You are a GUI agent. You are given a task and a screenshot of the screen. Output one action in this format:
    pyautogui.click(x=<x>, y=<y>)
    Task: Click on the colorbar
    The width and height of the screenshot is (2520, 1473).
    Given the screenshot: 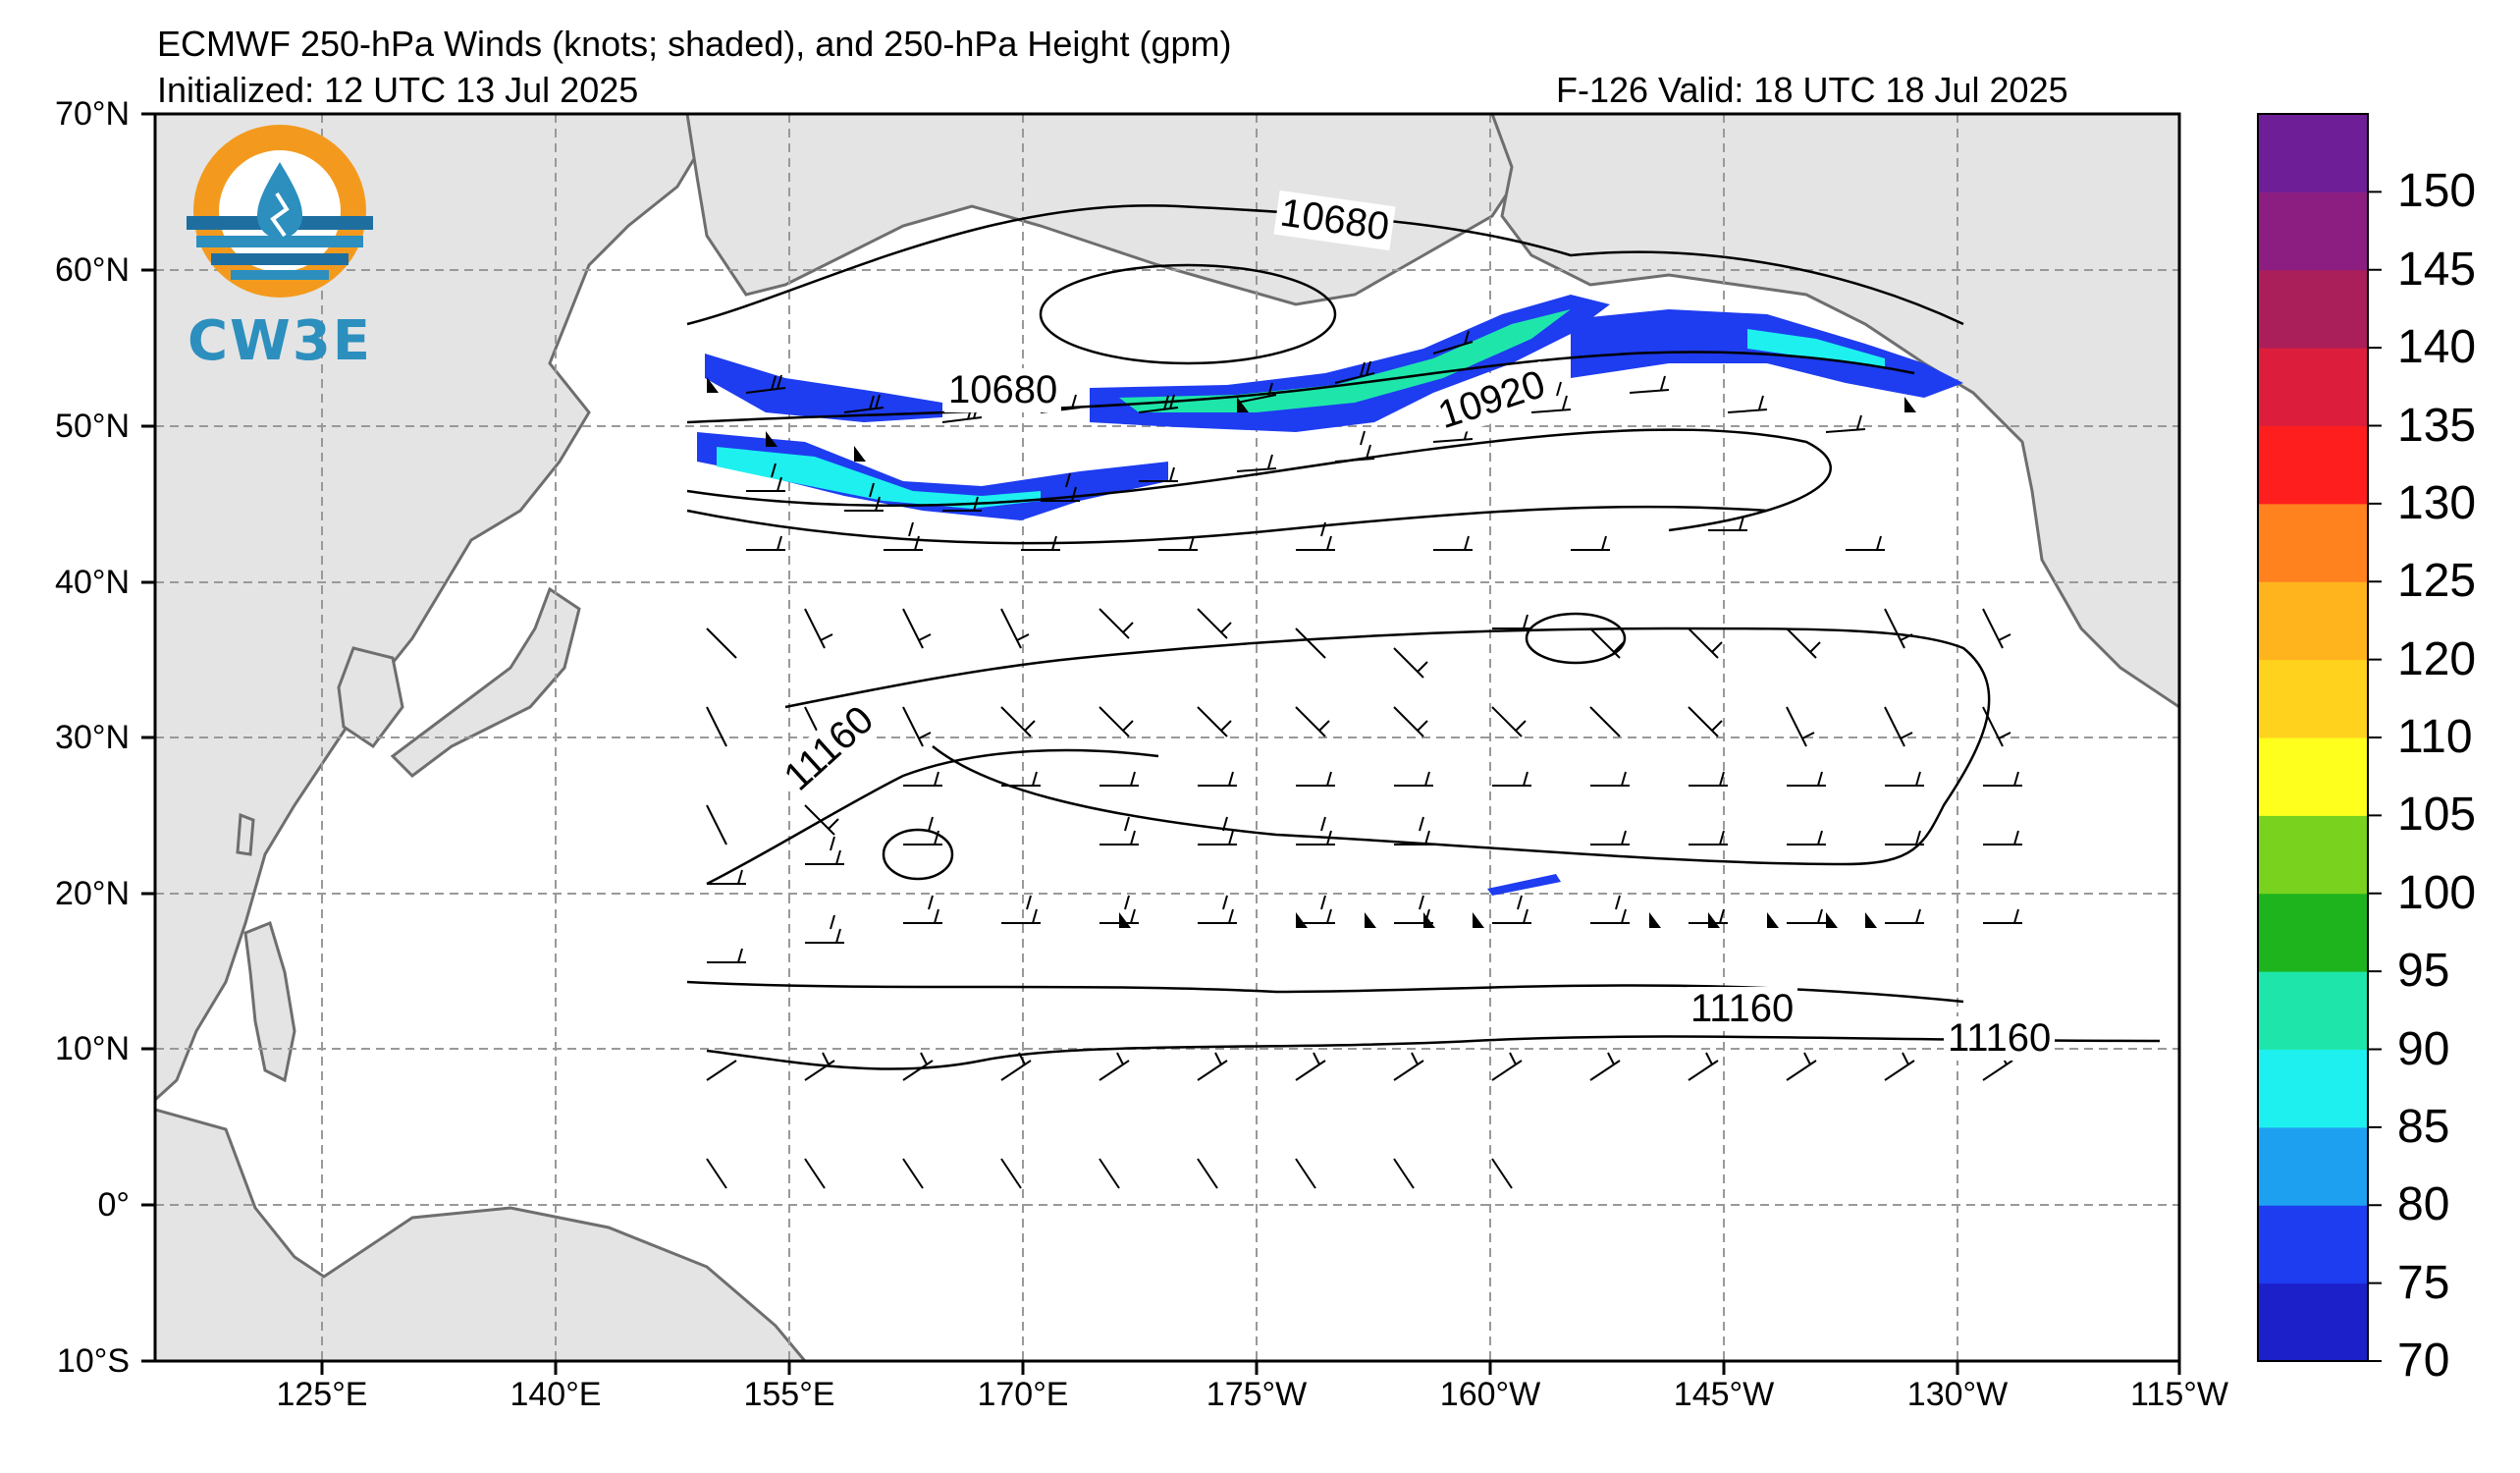 What is the action you would take?
    pyautogui.click(x=2320, y=738)
    